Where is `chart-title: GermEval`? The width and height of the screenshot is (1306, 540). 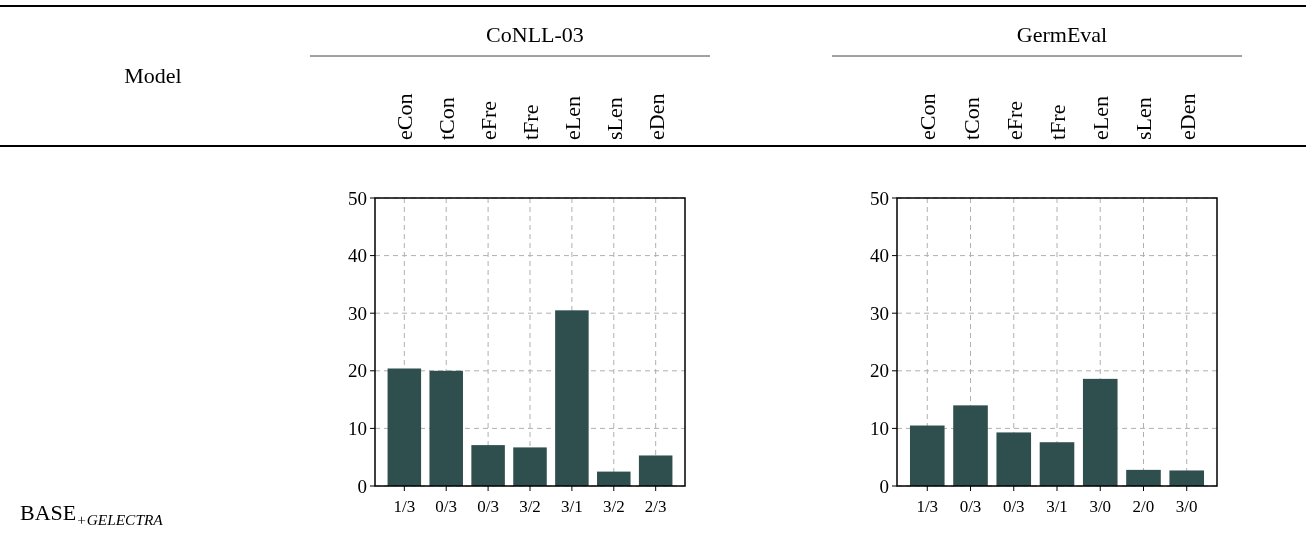
chart-title: GermEval is located at coordinates (1062, 34).